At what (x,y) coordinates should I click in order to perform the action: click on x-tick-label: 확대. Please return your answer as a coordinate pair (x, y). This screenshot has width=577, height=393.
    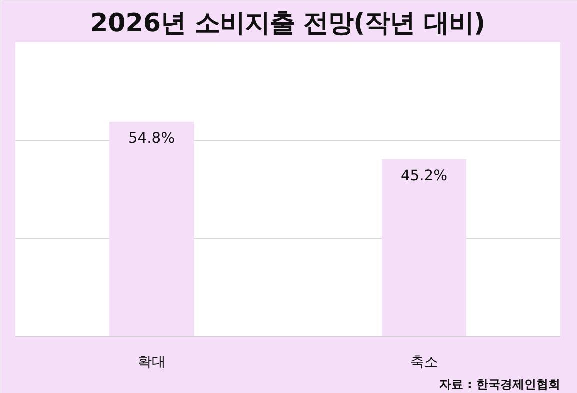
    Looking at the image, I should click on (152, 362).